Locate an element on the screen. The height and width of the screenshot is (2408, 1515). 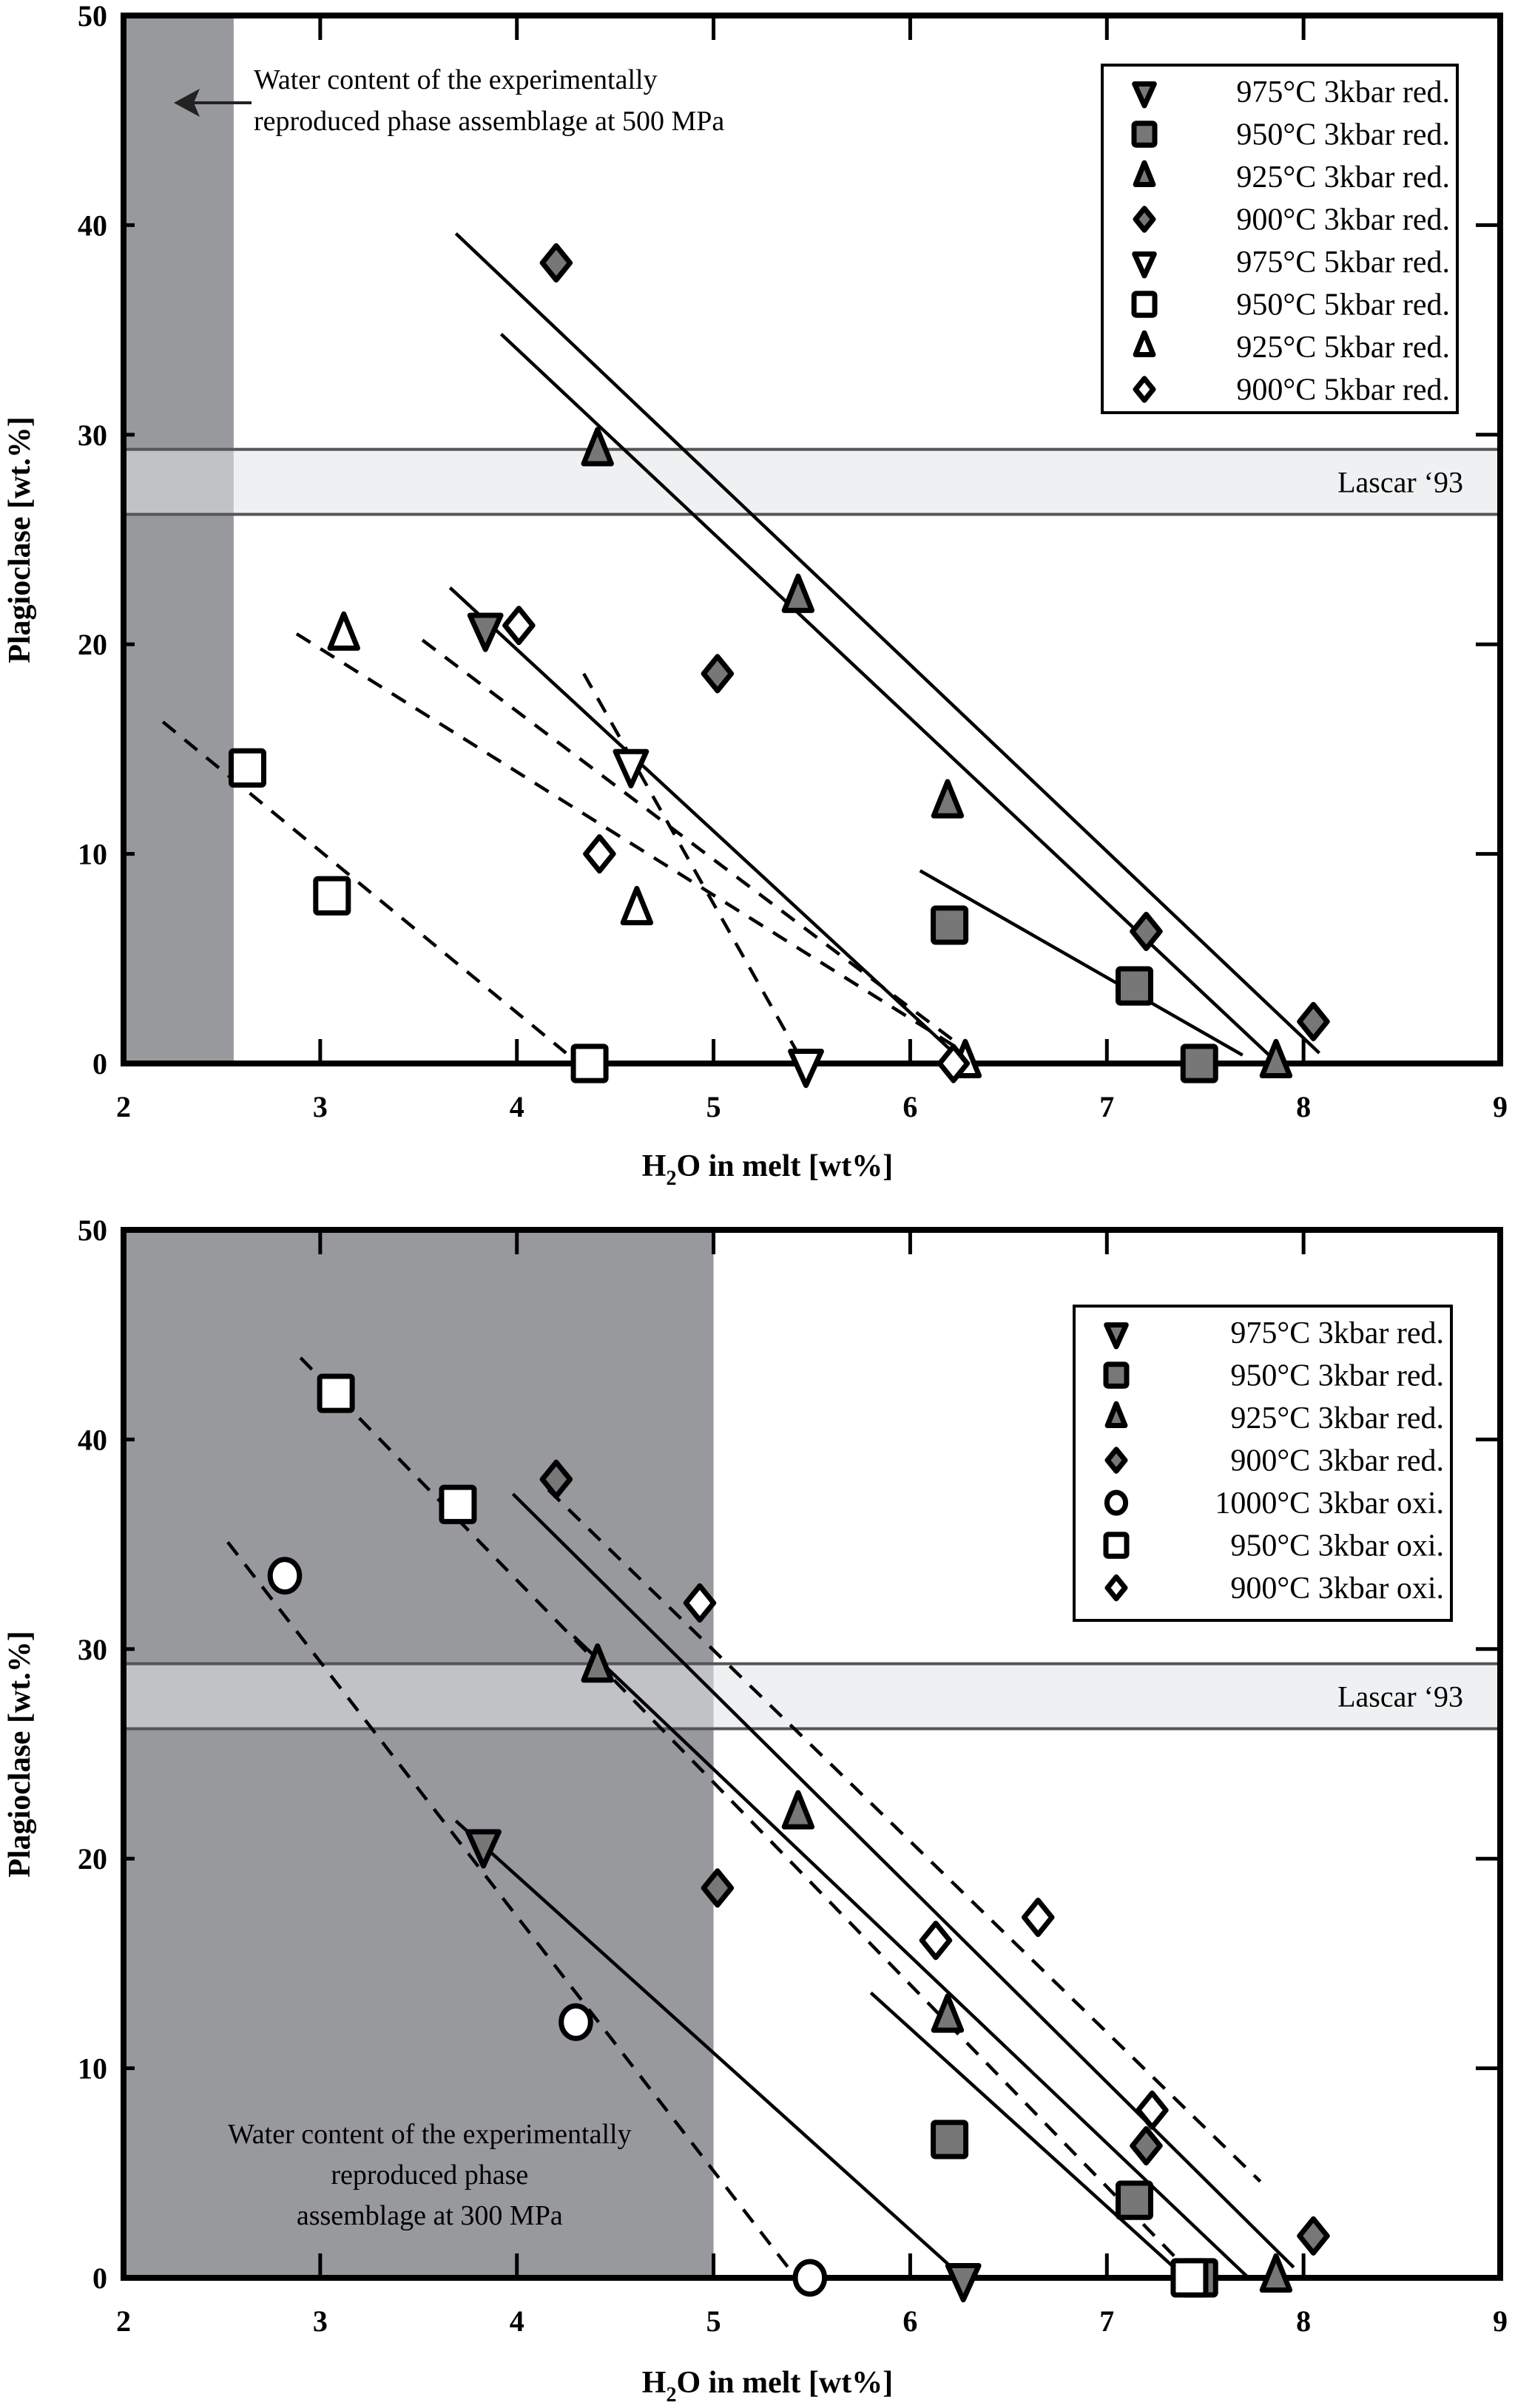
trend-line-dashed is located at coordinates (692, 865).